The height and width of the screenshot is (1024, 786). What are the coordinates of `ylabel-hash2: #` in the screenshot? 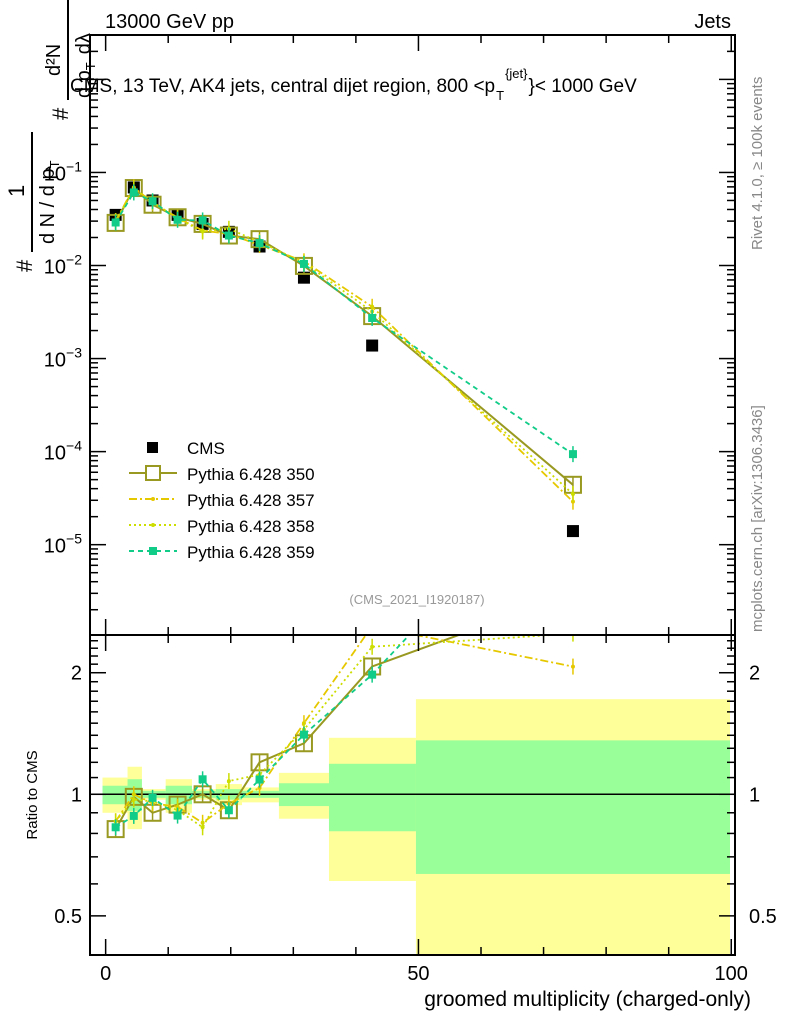 It's located at (60, 113).